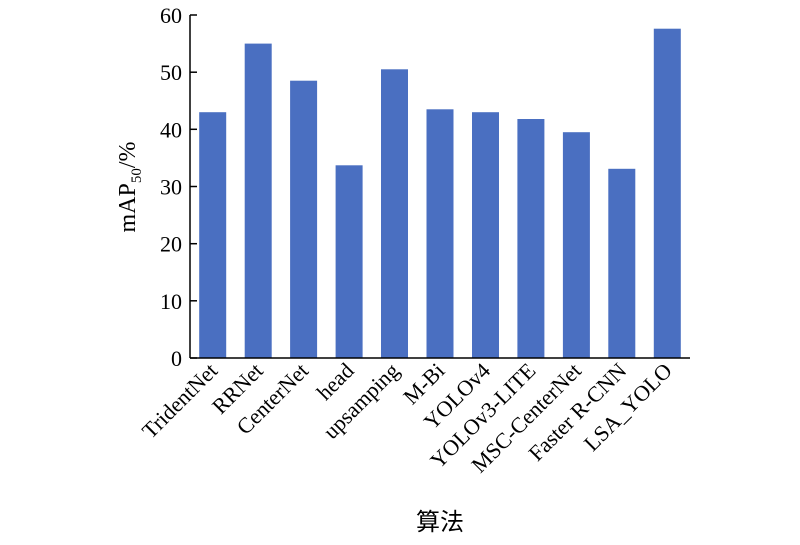 This screenshot has height=545, width=800. Describe the element at coordinates (171, 129) in the screenshot. I see `y-tick-label-4: 40` at that location.